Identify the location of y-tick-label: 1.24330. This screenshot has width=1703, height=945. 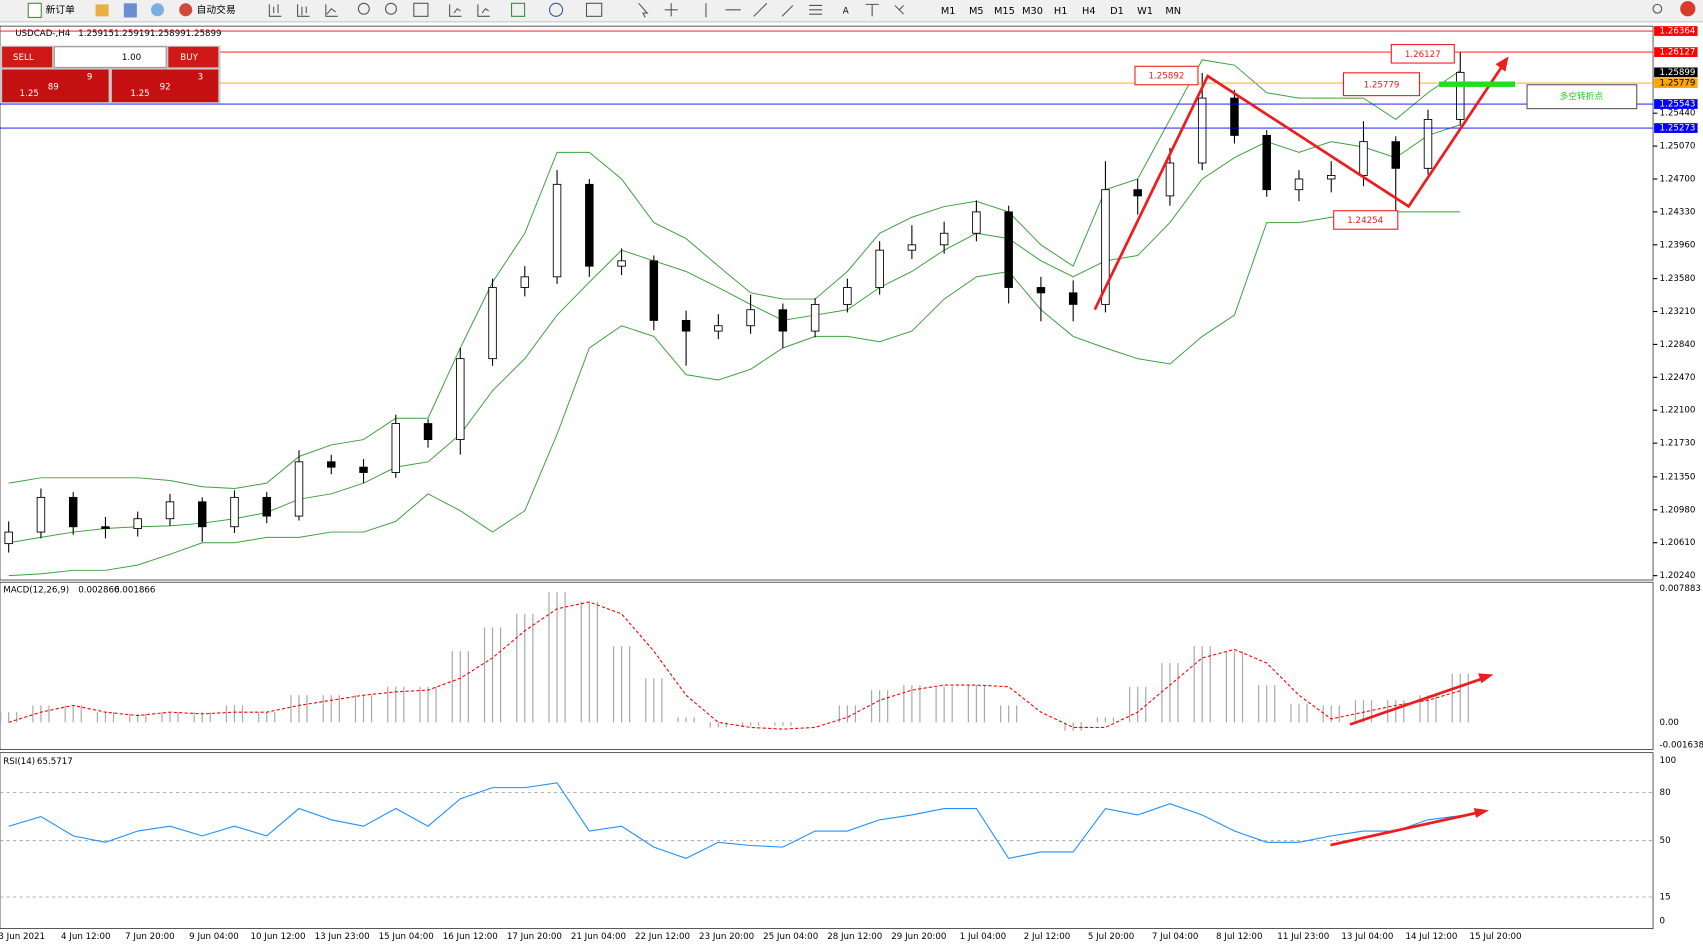
(1678, 212).